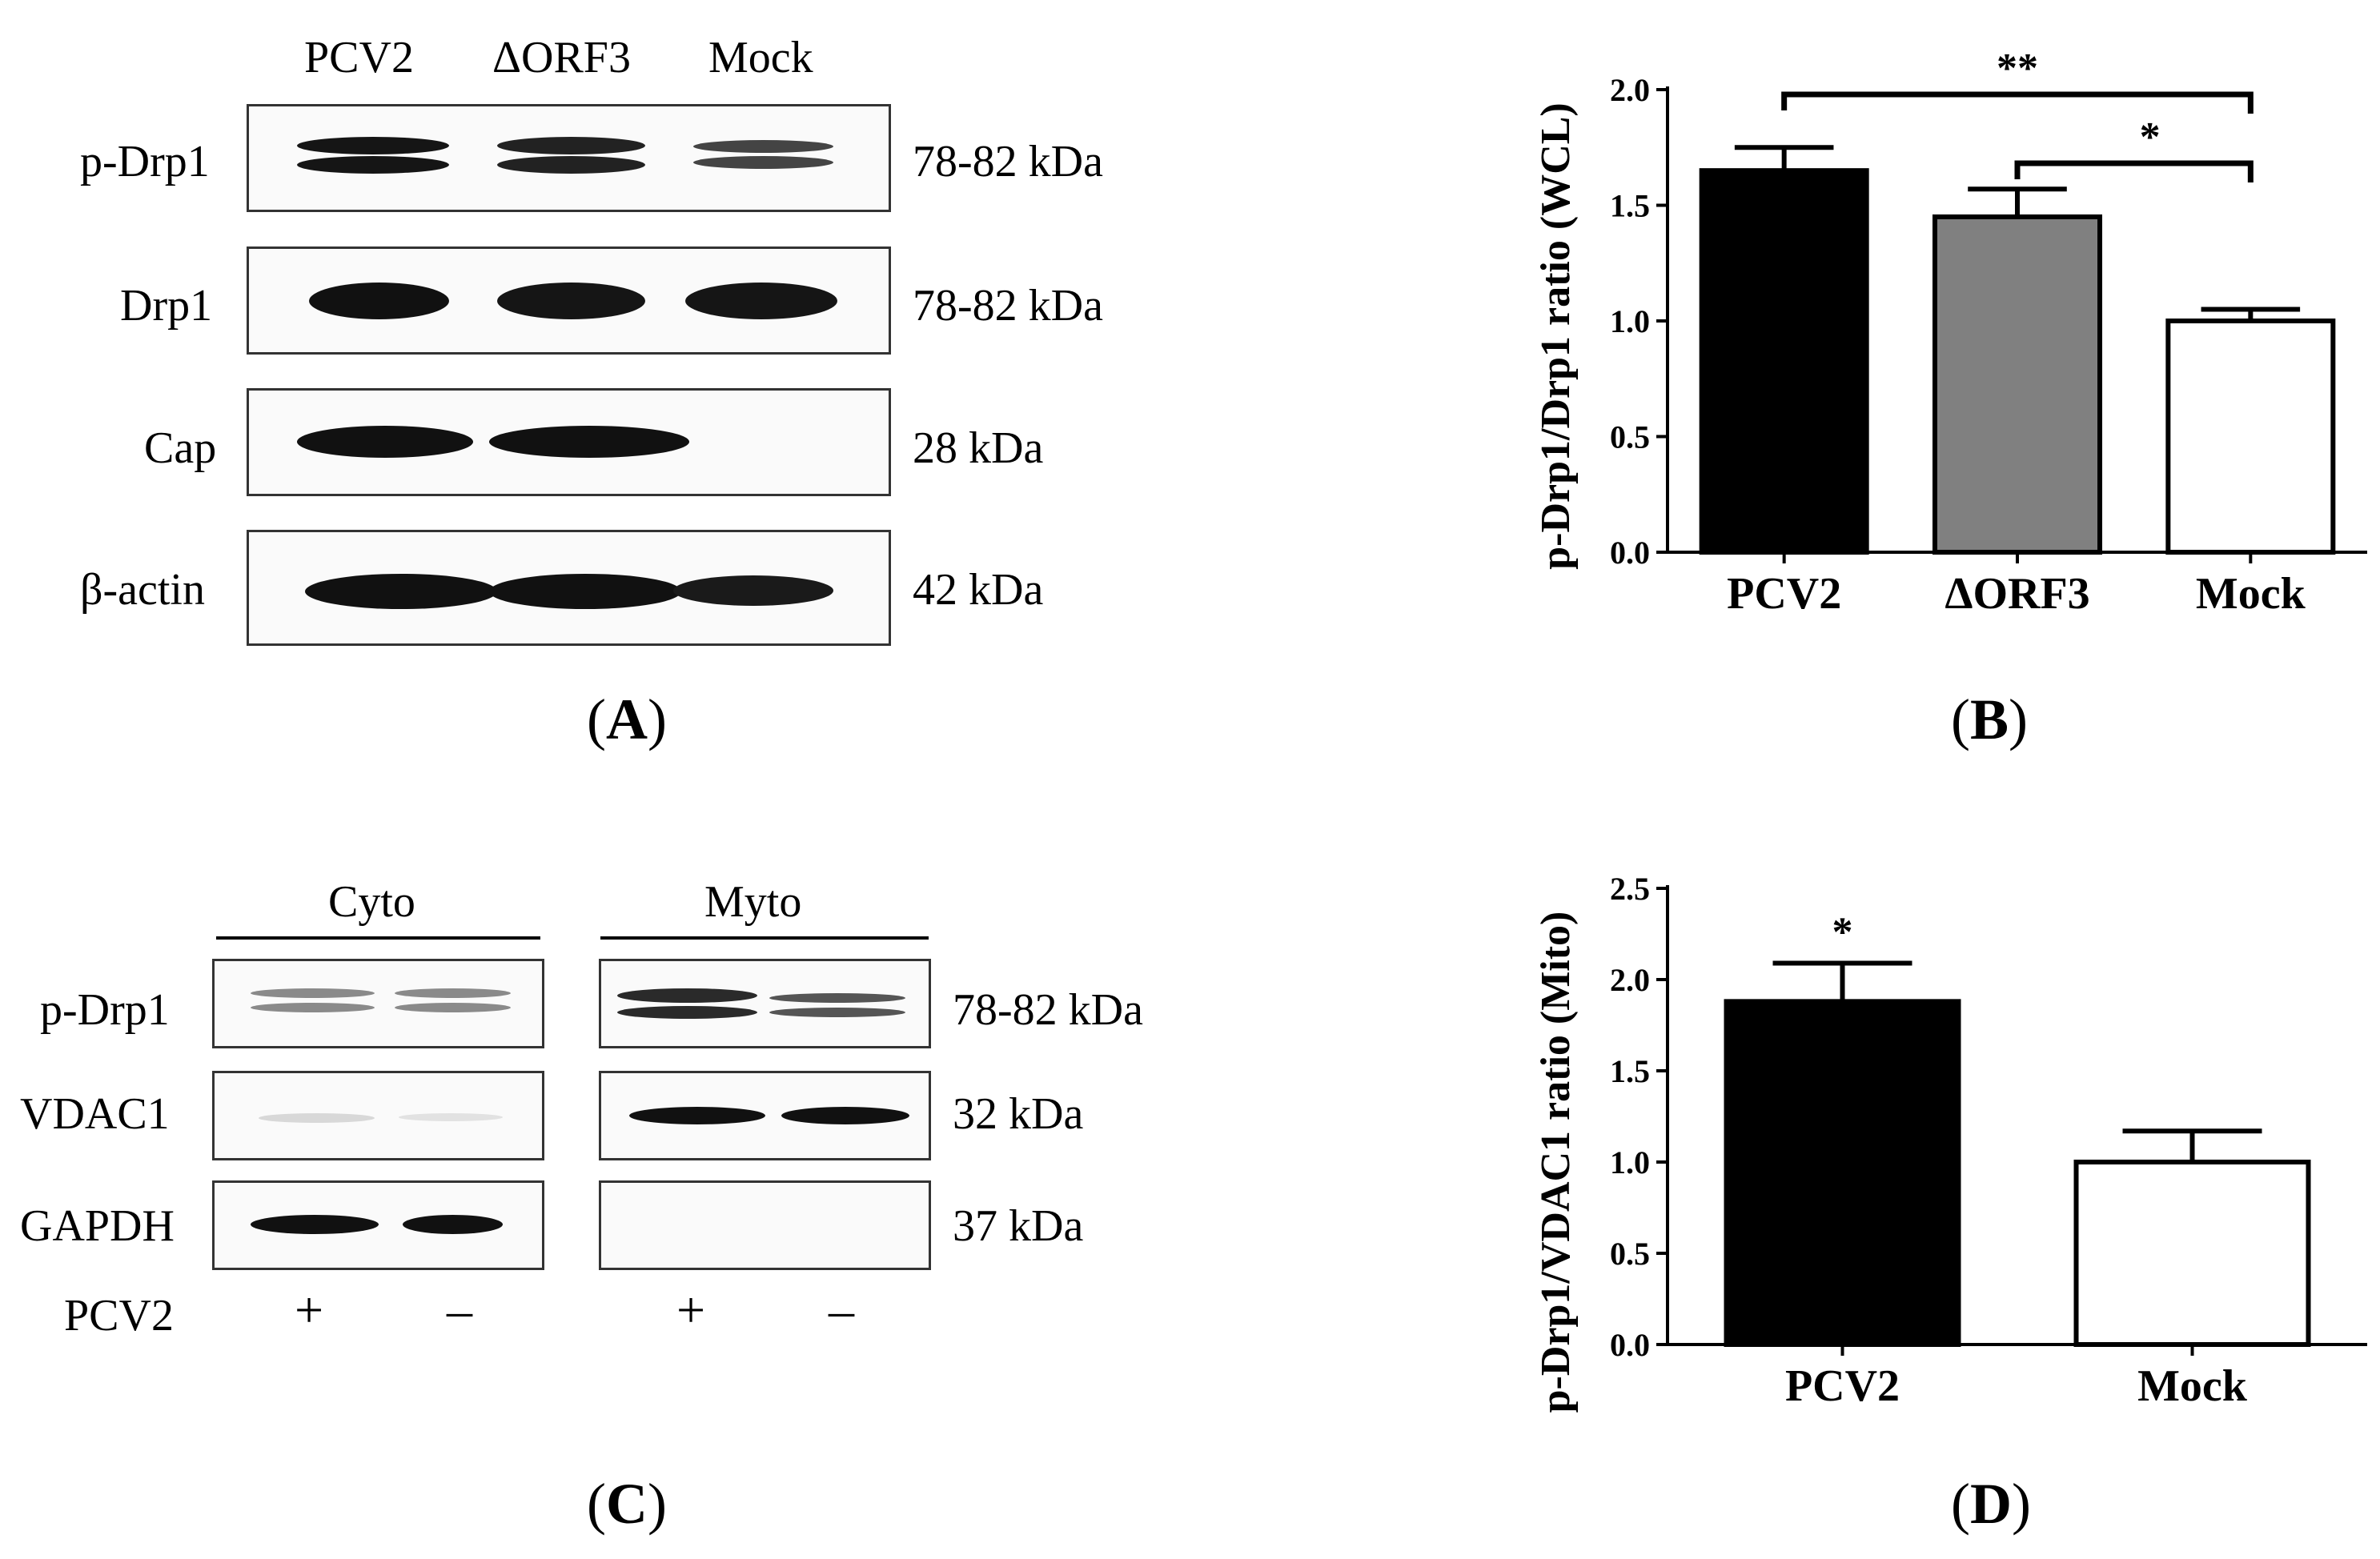 This screenshot has height=1559, width=2380. What do you see at coordinates (765, 1003) in the screenshot?
I see `western-blot-myto-p-drp1` at bounding box center [765, 1003].